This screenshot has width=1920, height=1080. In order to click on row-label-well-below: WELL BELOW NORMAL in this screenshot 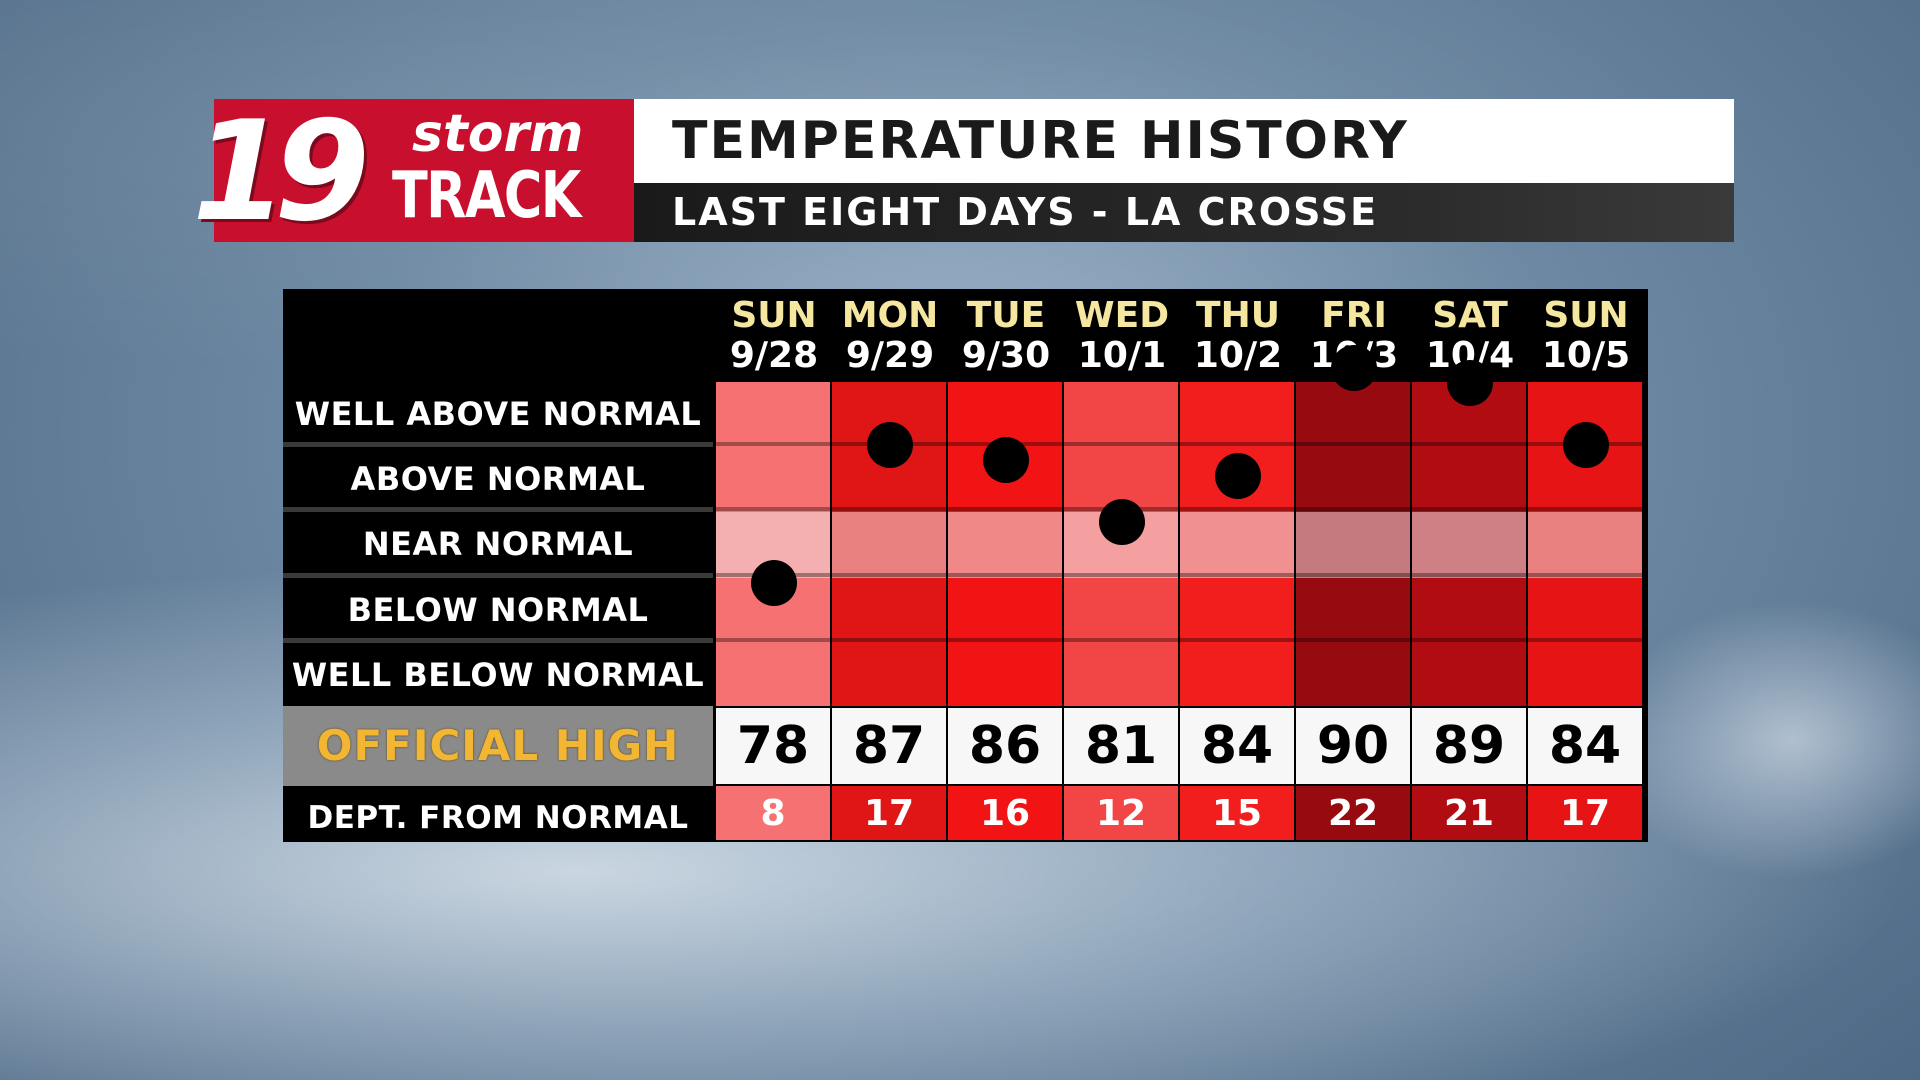, I will do `click(498, 675)`.